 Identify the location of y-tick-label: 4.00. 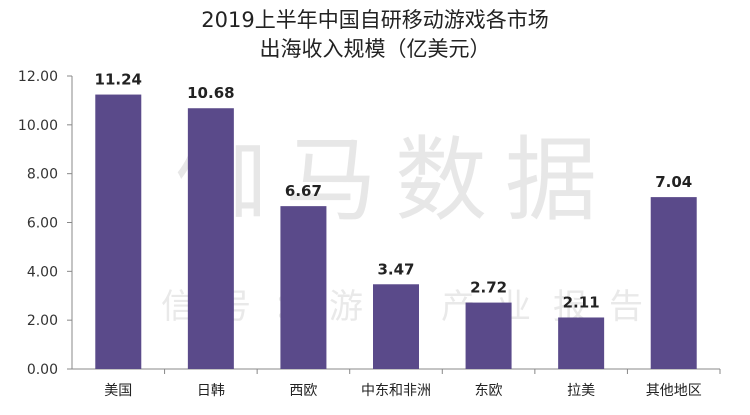
(42, 272).